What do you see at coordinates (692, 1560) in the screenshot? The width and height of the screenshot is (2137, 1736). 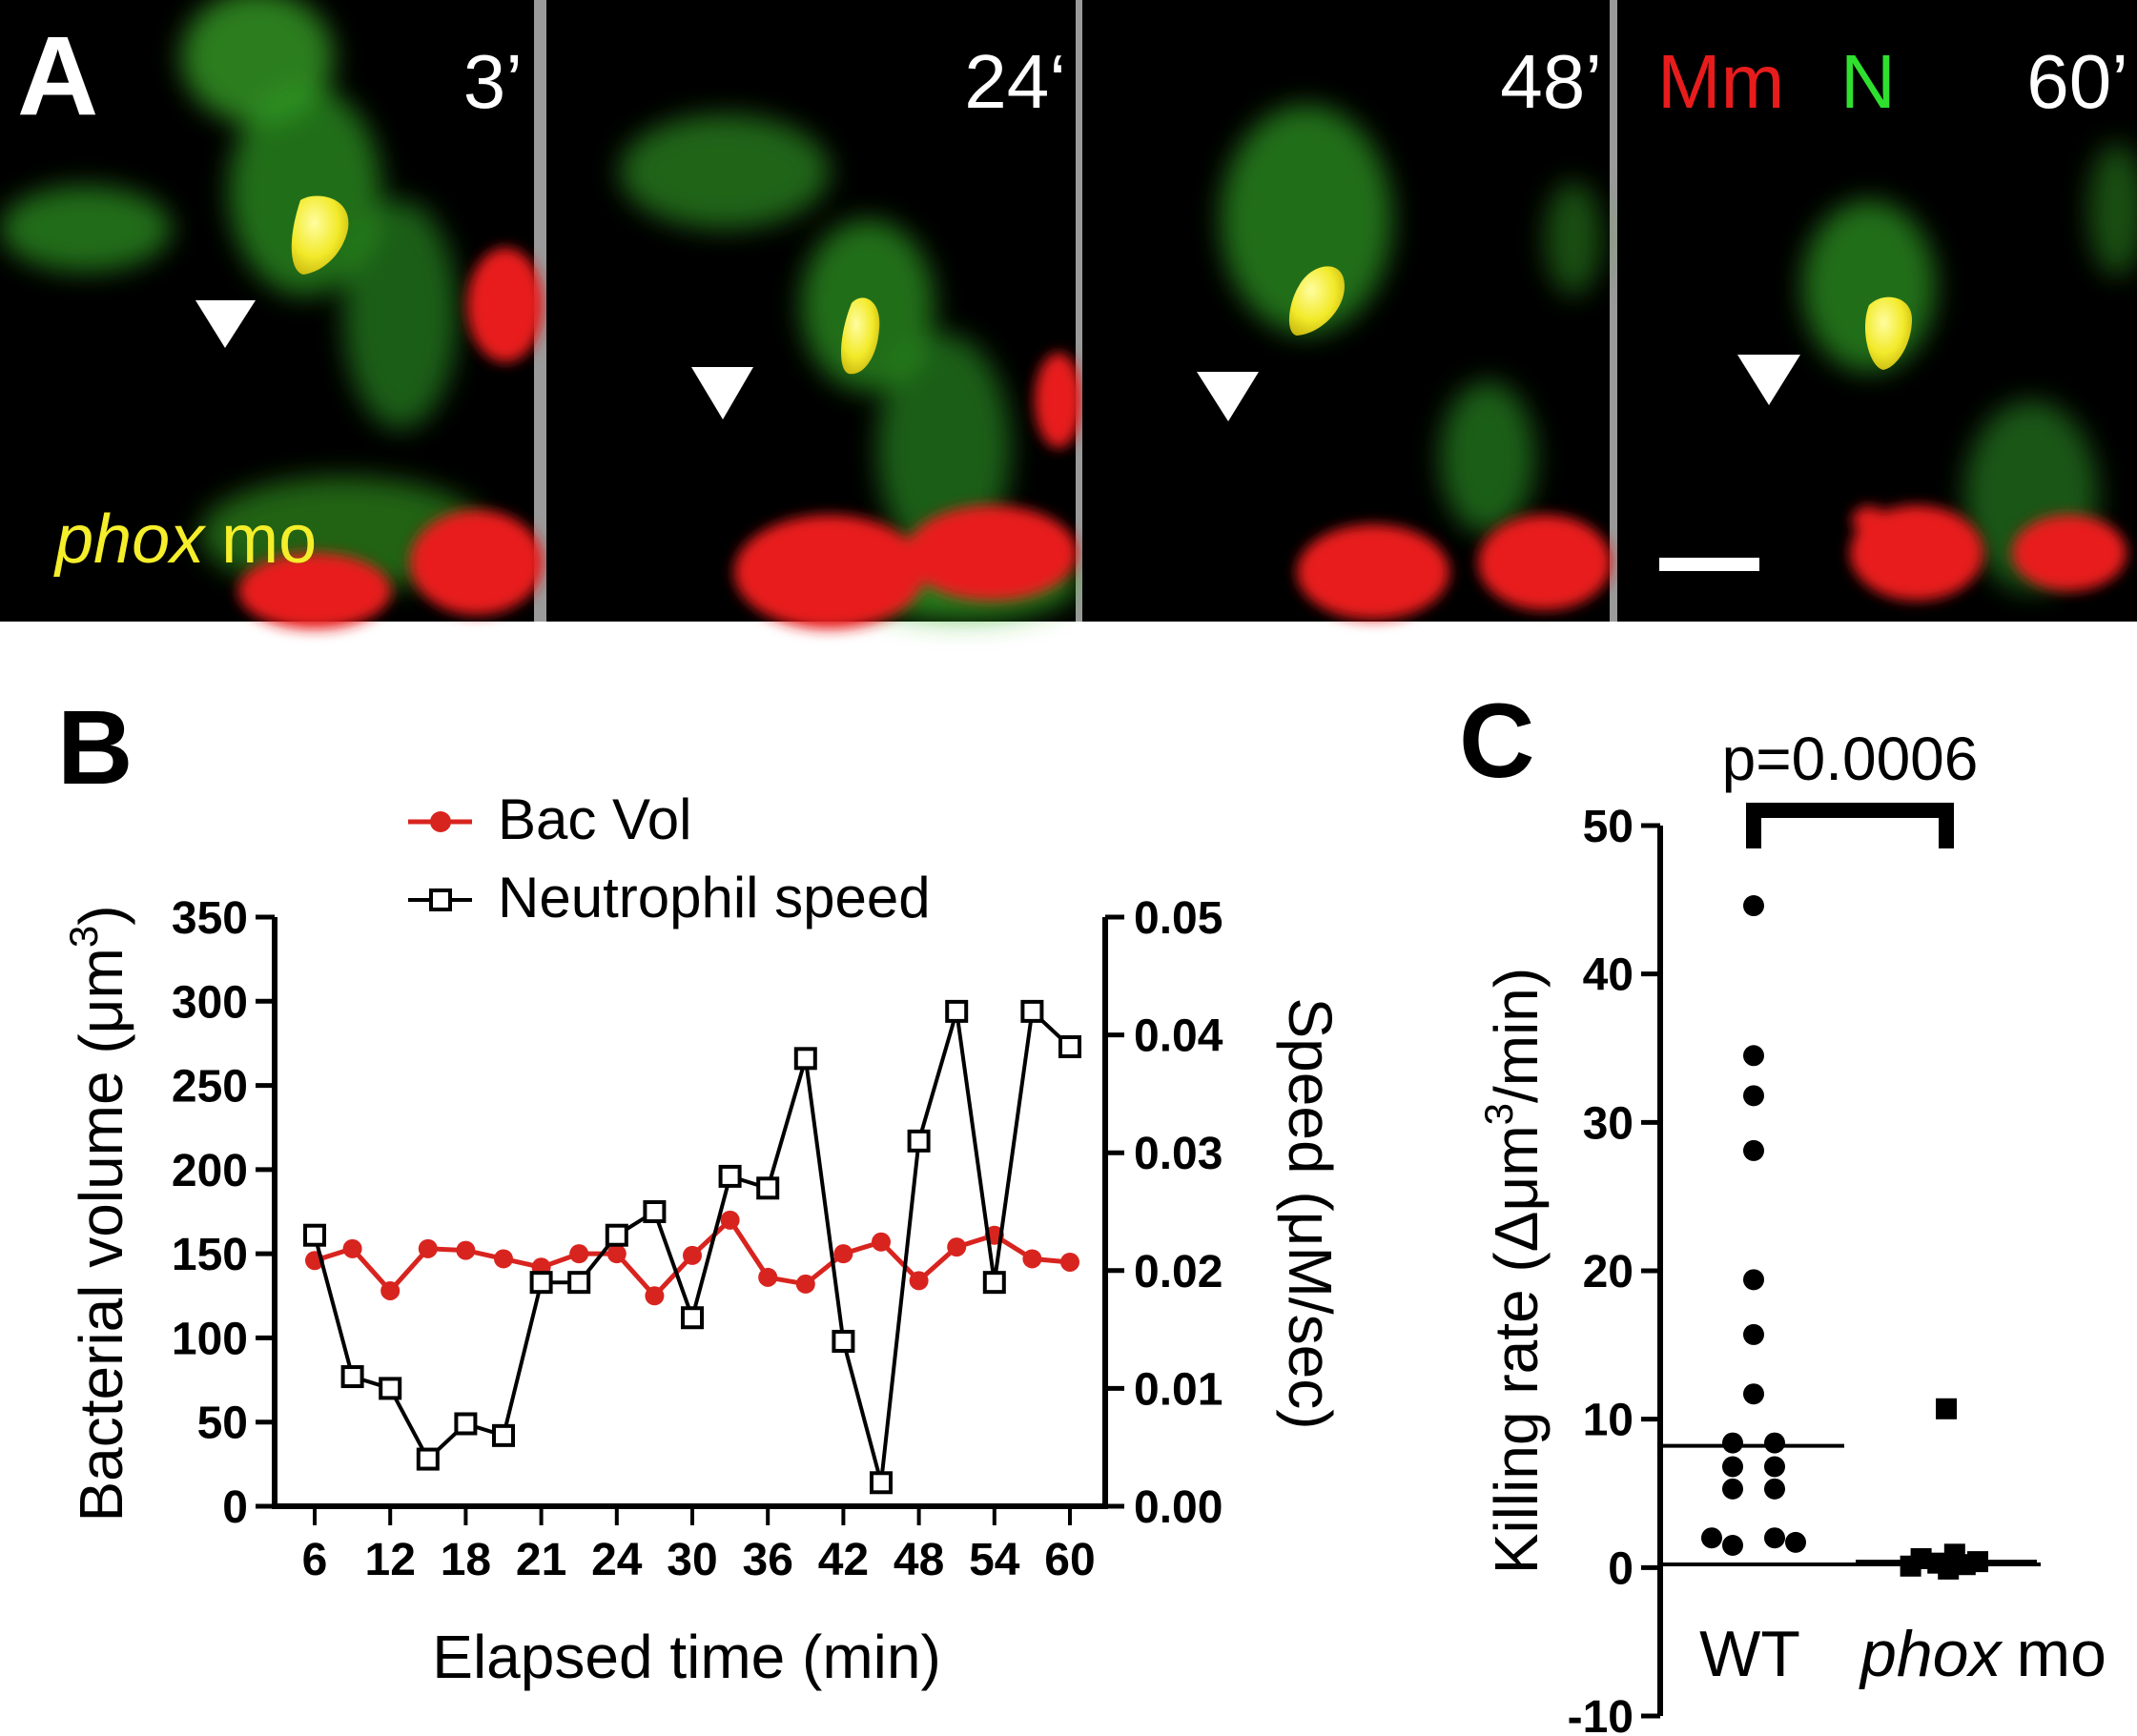 I see `x-tick-label: 30` at bounding box center [692, 1560].